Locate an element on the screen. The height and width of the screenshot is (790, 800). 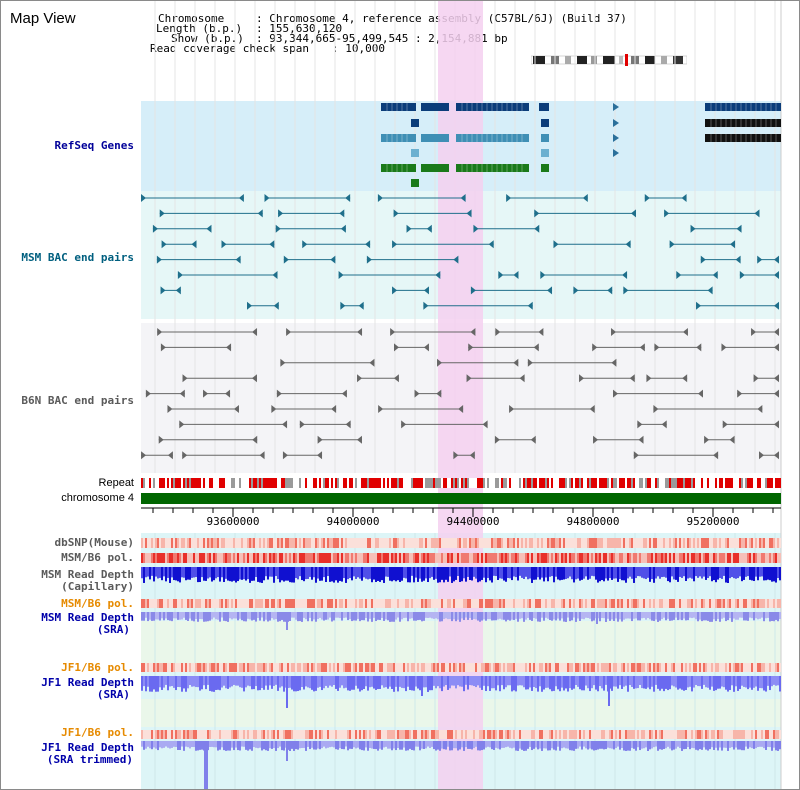
label-refseq-genes: RefSeq Genes is located at coordinates (94, 145).